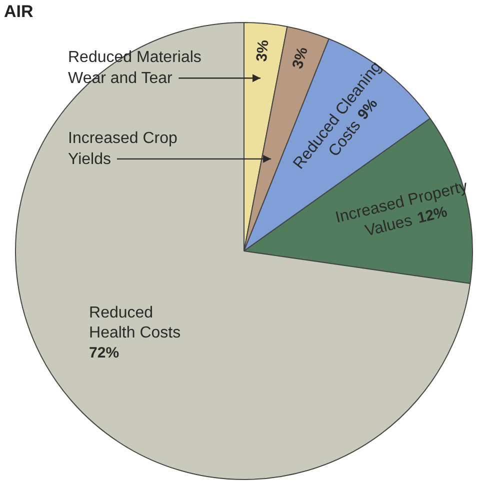 The image size is (488, 485). Describe the element at coordinates (19, 11) in the screenshot. I see `chart-title: AIR` at that location.